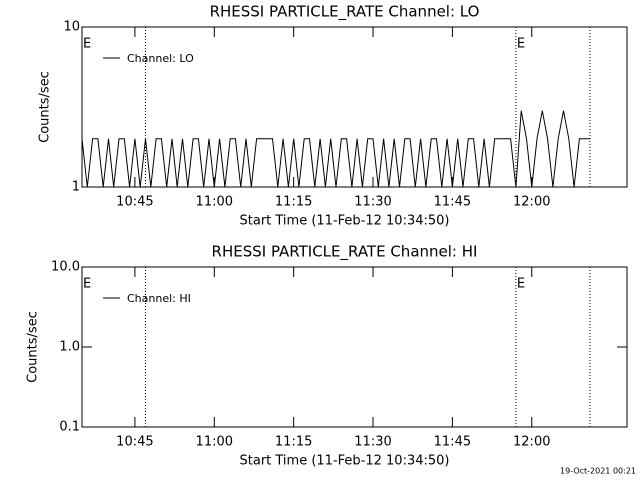 Image resolution: width=640 pixels, height=480 pixels. I want to click on y-tick-label: 1.0, so click(69, 347).